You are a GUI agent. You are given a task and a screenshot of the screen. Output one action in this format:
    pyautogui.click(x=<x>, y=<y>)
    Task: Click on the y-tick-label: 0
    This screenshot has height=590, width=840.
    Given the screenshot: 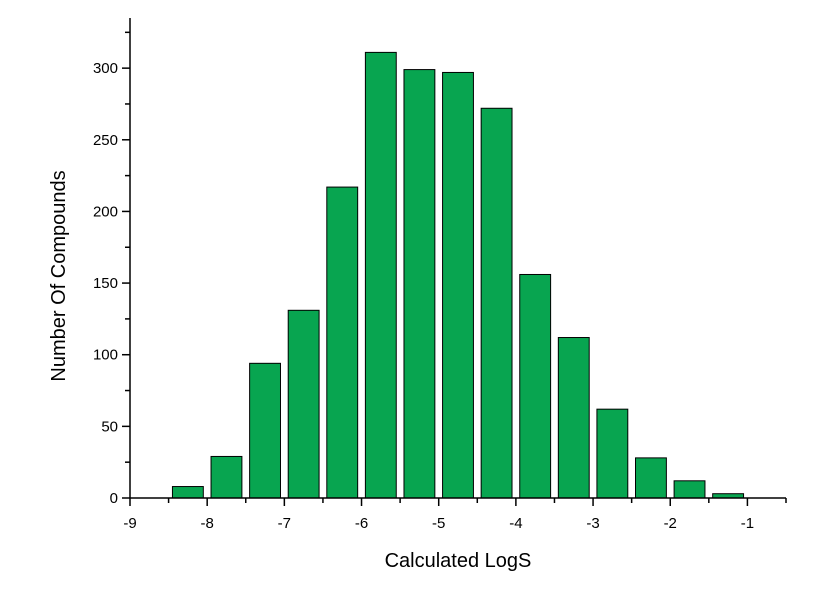 What is the action you would take?
    pyautogui.click(x=114, y=498)
    